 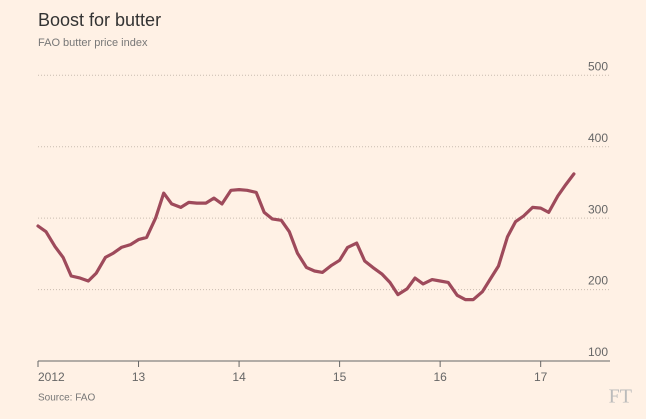 I want to click on x-tick-label: 16, so click(x=440, y=377).